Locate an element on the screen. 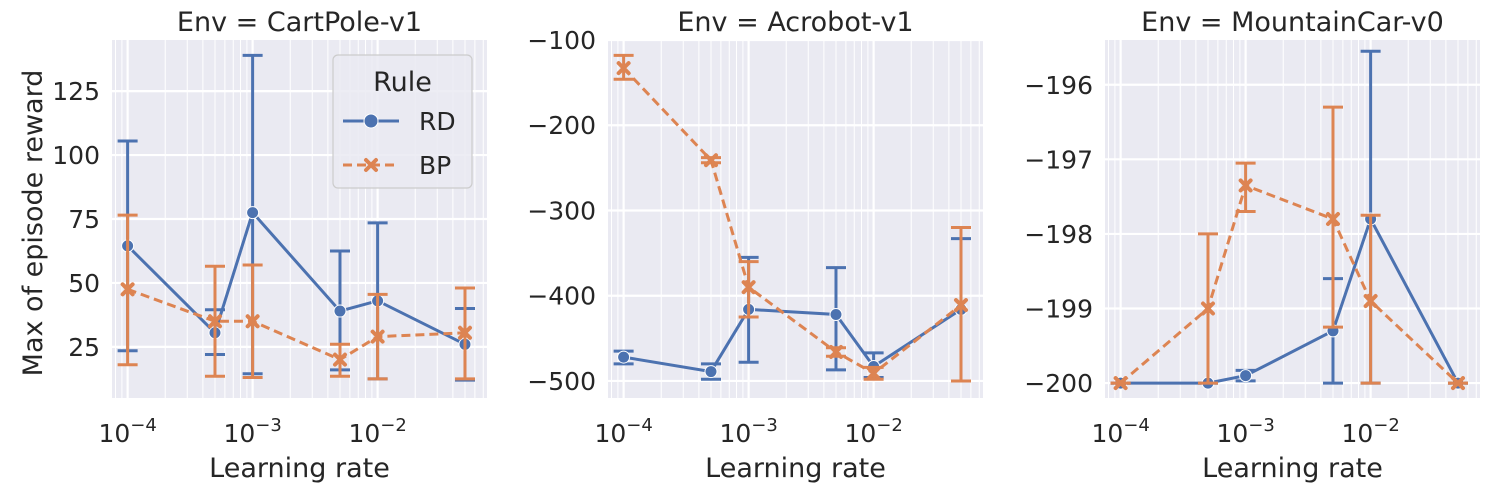 The image size is (1489, 491). legend-label: BP is located at coordinates (435, 165).